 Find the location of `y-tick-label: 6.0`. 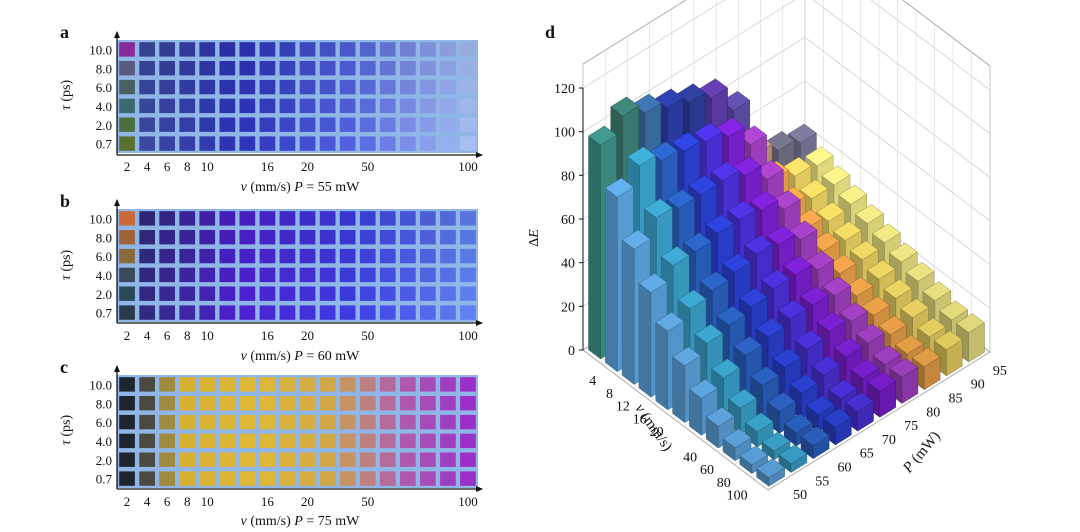

y-tick-label: 6.0 is located at coordinates (104, 256).